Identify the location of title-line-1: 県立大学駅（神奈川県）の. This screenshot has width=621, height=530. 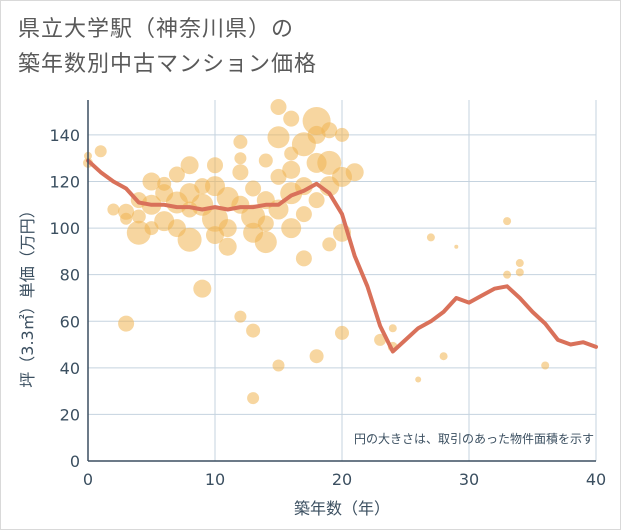
(156, 29).